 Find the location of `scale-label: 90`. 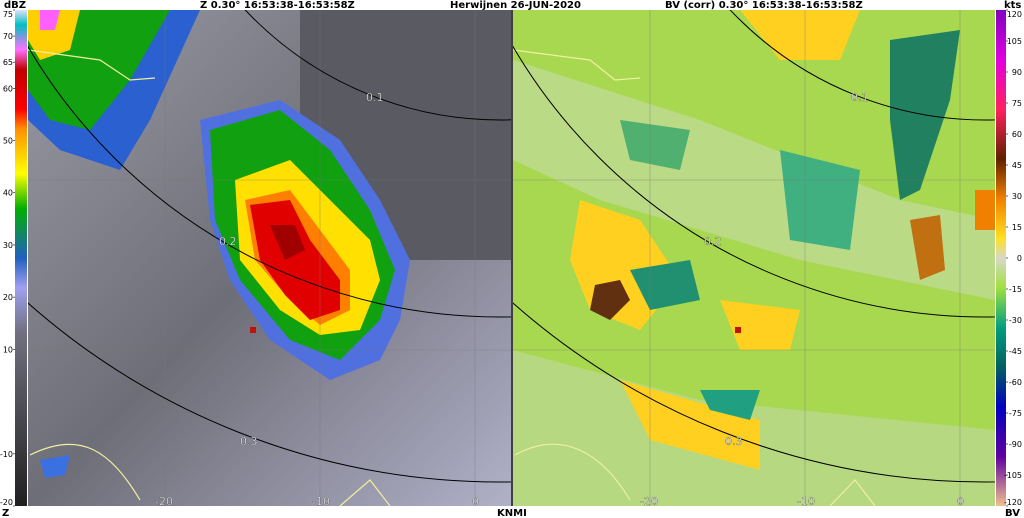

scale-label: 90 is located at coordinates (1017, 72).